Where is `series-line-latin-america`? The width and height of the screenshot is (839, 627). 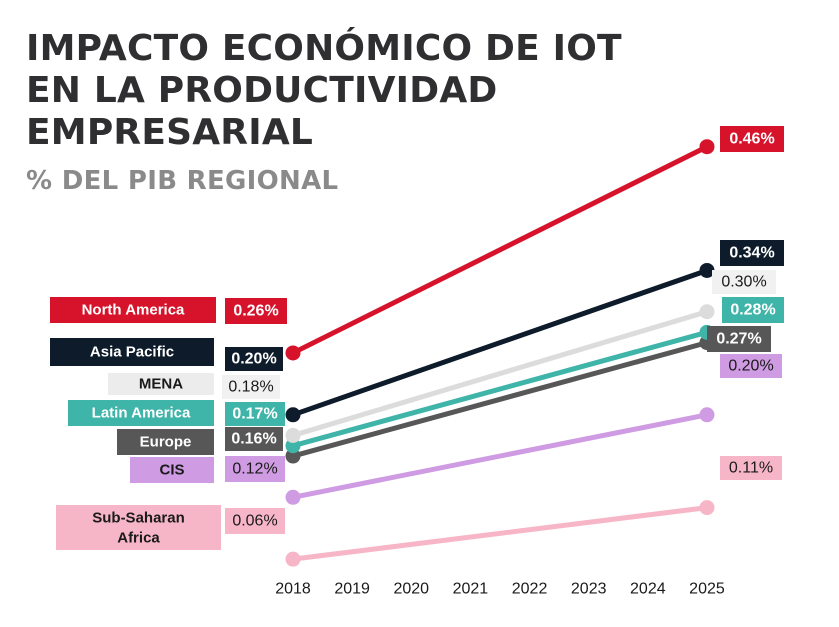
series-line-latin-america is located at coordinates (500, 389).